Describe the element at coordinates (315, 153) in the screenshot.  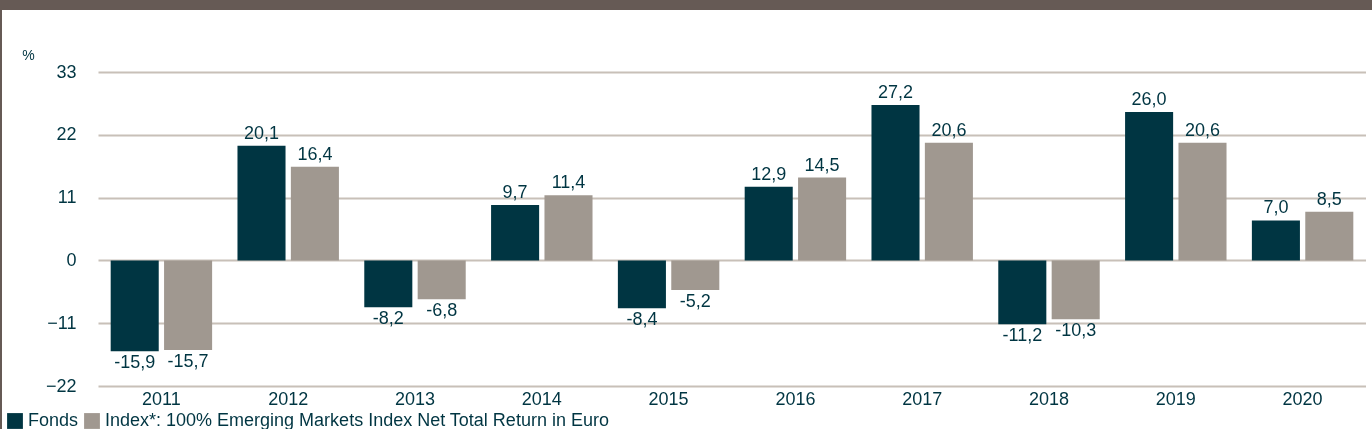
I see `data-label: 16,4` at that location.